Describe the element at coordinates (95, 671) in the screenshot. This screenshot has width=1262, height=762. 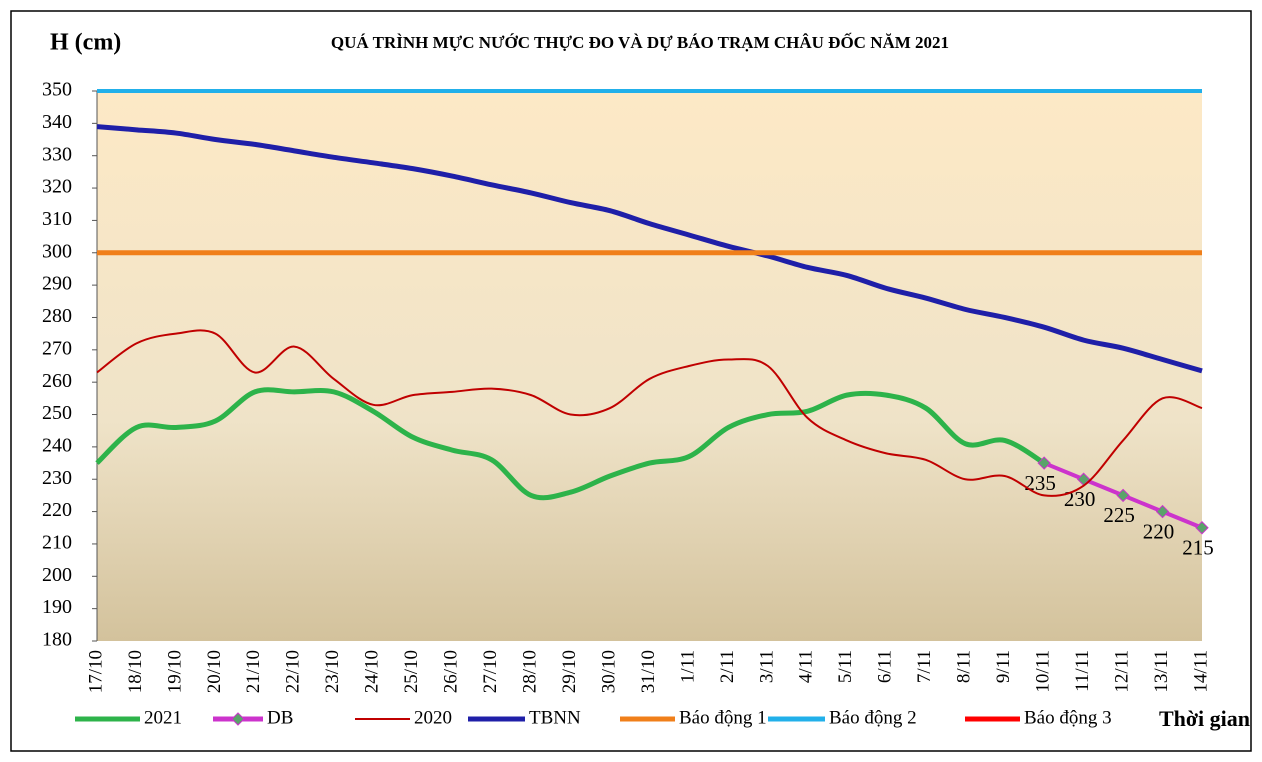
I see `x-tick-label: 17/10` at that location.